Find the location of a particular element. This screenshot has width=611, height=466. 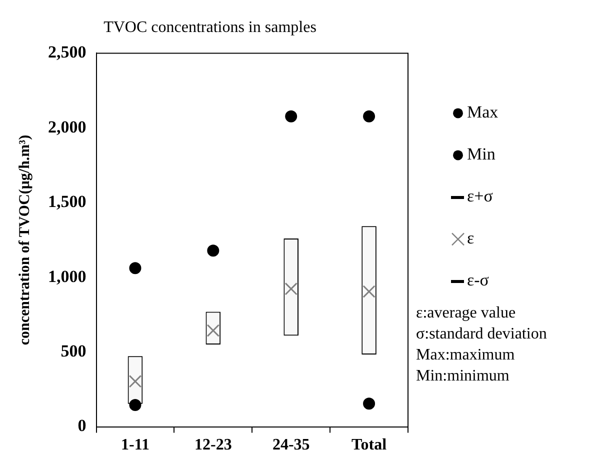

y-axis-title: concentration of TVOC(μg/h.m³) is located at coordinates (24, 240).